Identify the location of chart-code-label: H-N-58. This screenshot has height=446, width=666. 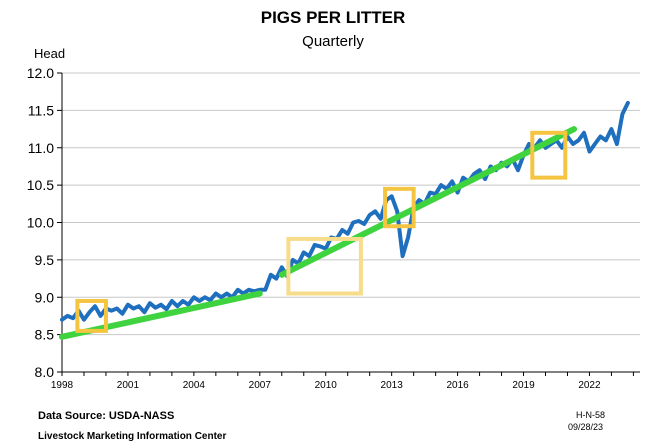
(591, 415).